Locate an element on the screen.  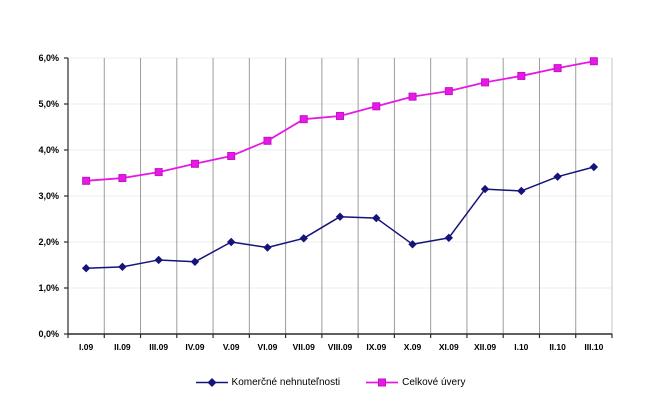
diamond-marker-icon is located at coordinates (211, 382).